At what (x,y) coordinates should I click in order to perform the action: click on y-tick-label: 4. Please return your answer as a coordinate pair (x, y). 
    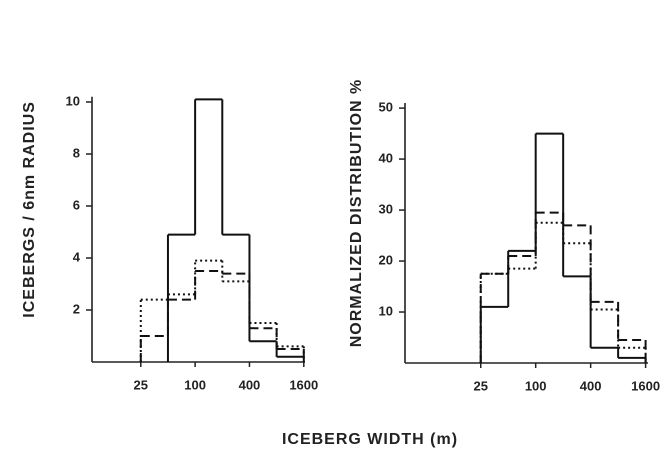
    Looking at the image, I should click on (77, 256).